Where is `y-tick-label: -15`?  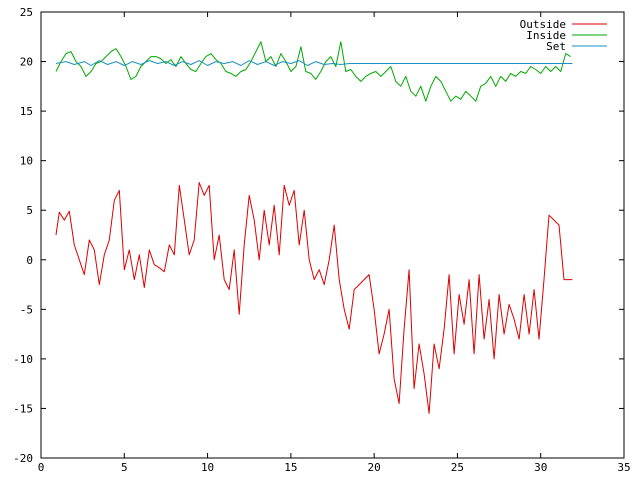
y-tick-label: -15 is located at coordinates (23, 408).